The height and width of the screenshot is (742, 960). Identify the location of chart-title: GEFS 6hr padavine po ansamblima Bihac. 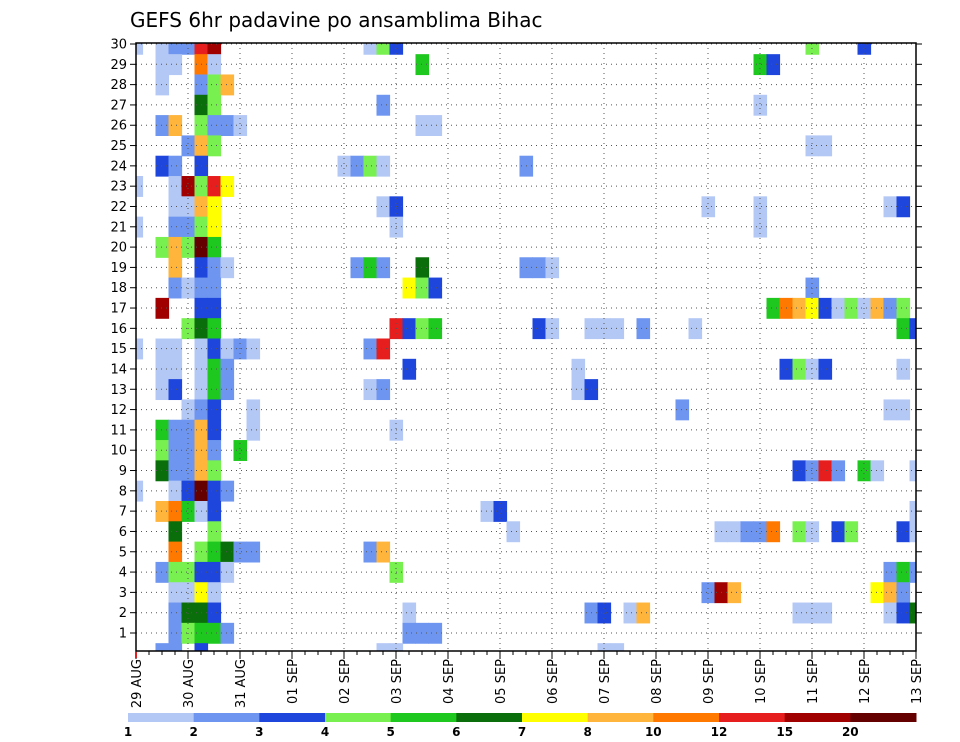
(336, 20).